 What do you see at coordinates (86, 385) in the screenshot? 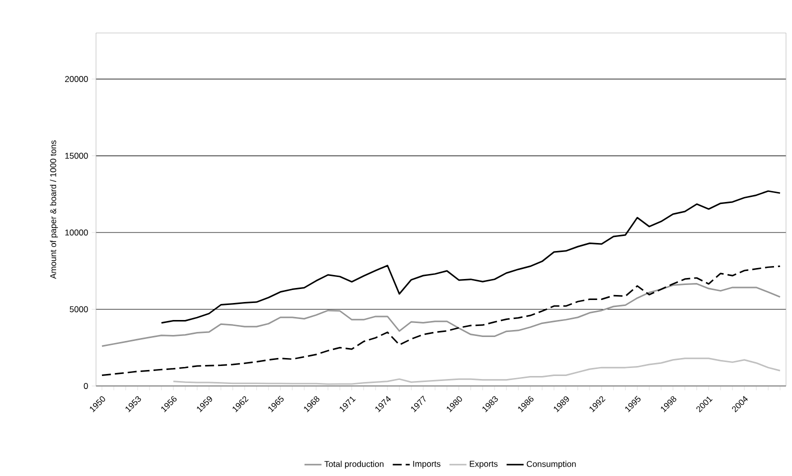
I see `y-tick-label: 0` at bounding box center [86, 385].